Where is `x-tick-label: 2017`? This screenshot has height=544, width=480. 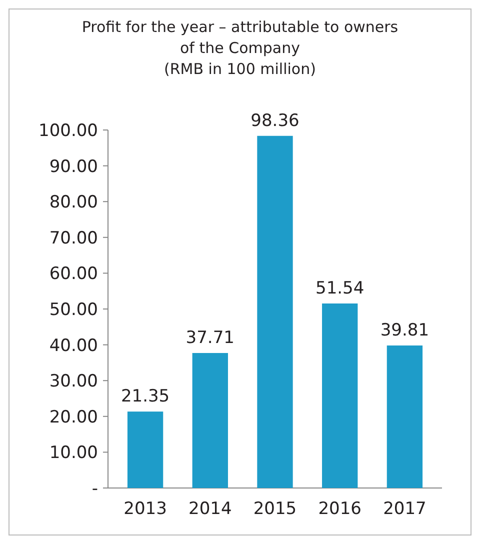
x-tick-label: 2017 is located at coordinates (404, 509).